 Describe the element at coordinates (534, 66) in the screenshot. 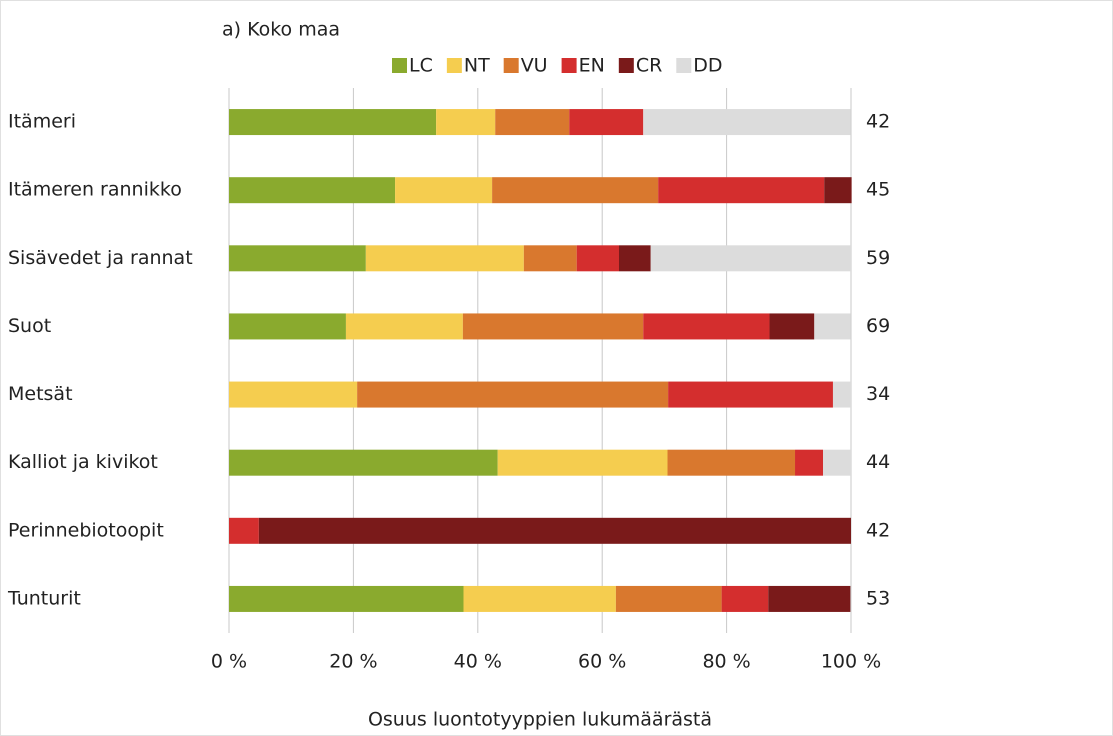

I see `legend-label: VU` at that location.